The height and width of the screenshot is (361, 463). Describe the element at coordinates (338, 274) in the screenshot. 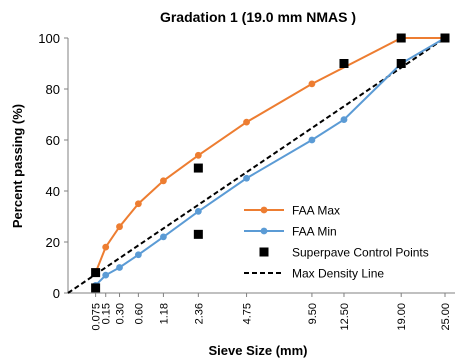

I see `legend-label: Max Density Line` at that location.